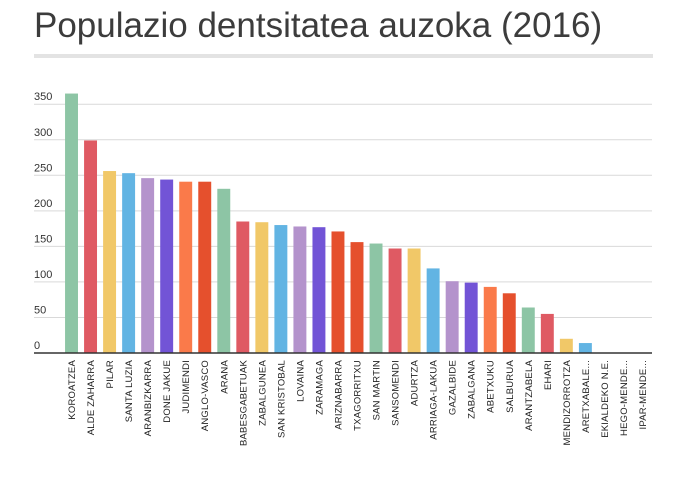  Describe the element at coordinates (43, 168) in the screenshot. I see `y-tick-label: 250` at that location.